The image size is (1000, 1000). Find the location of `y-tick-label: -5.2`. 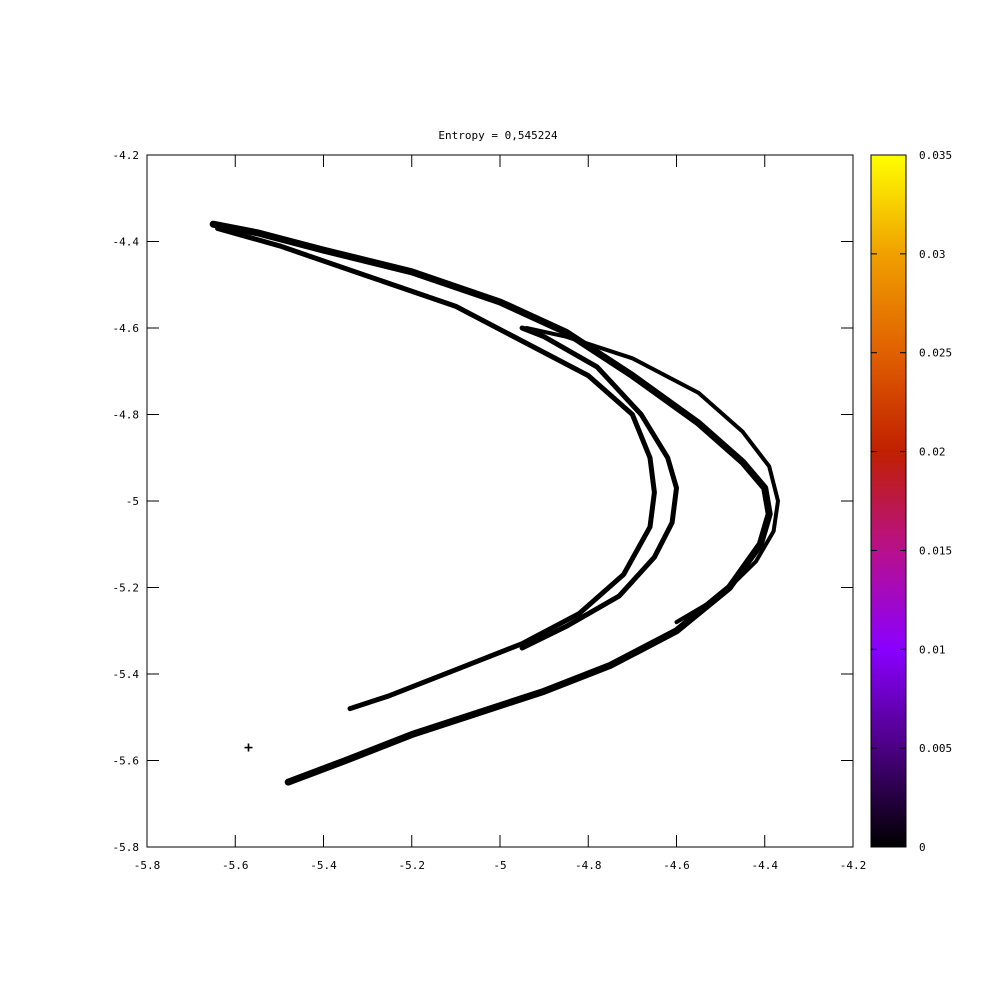

y-tick-label: -5.2 is located at coordinates (126, 588).